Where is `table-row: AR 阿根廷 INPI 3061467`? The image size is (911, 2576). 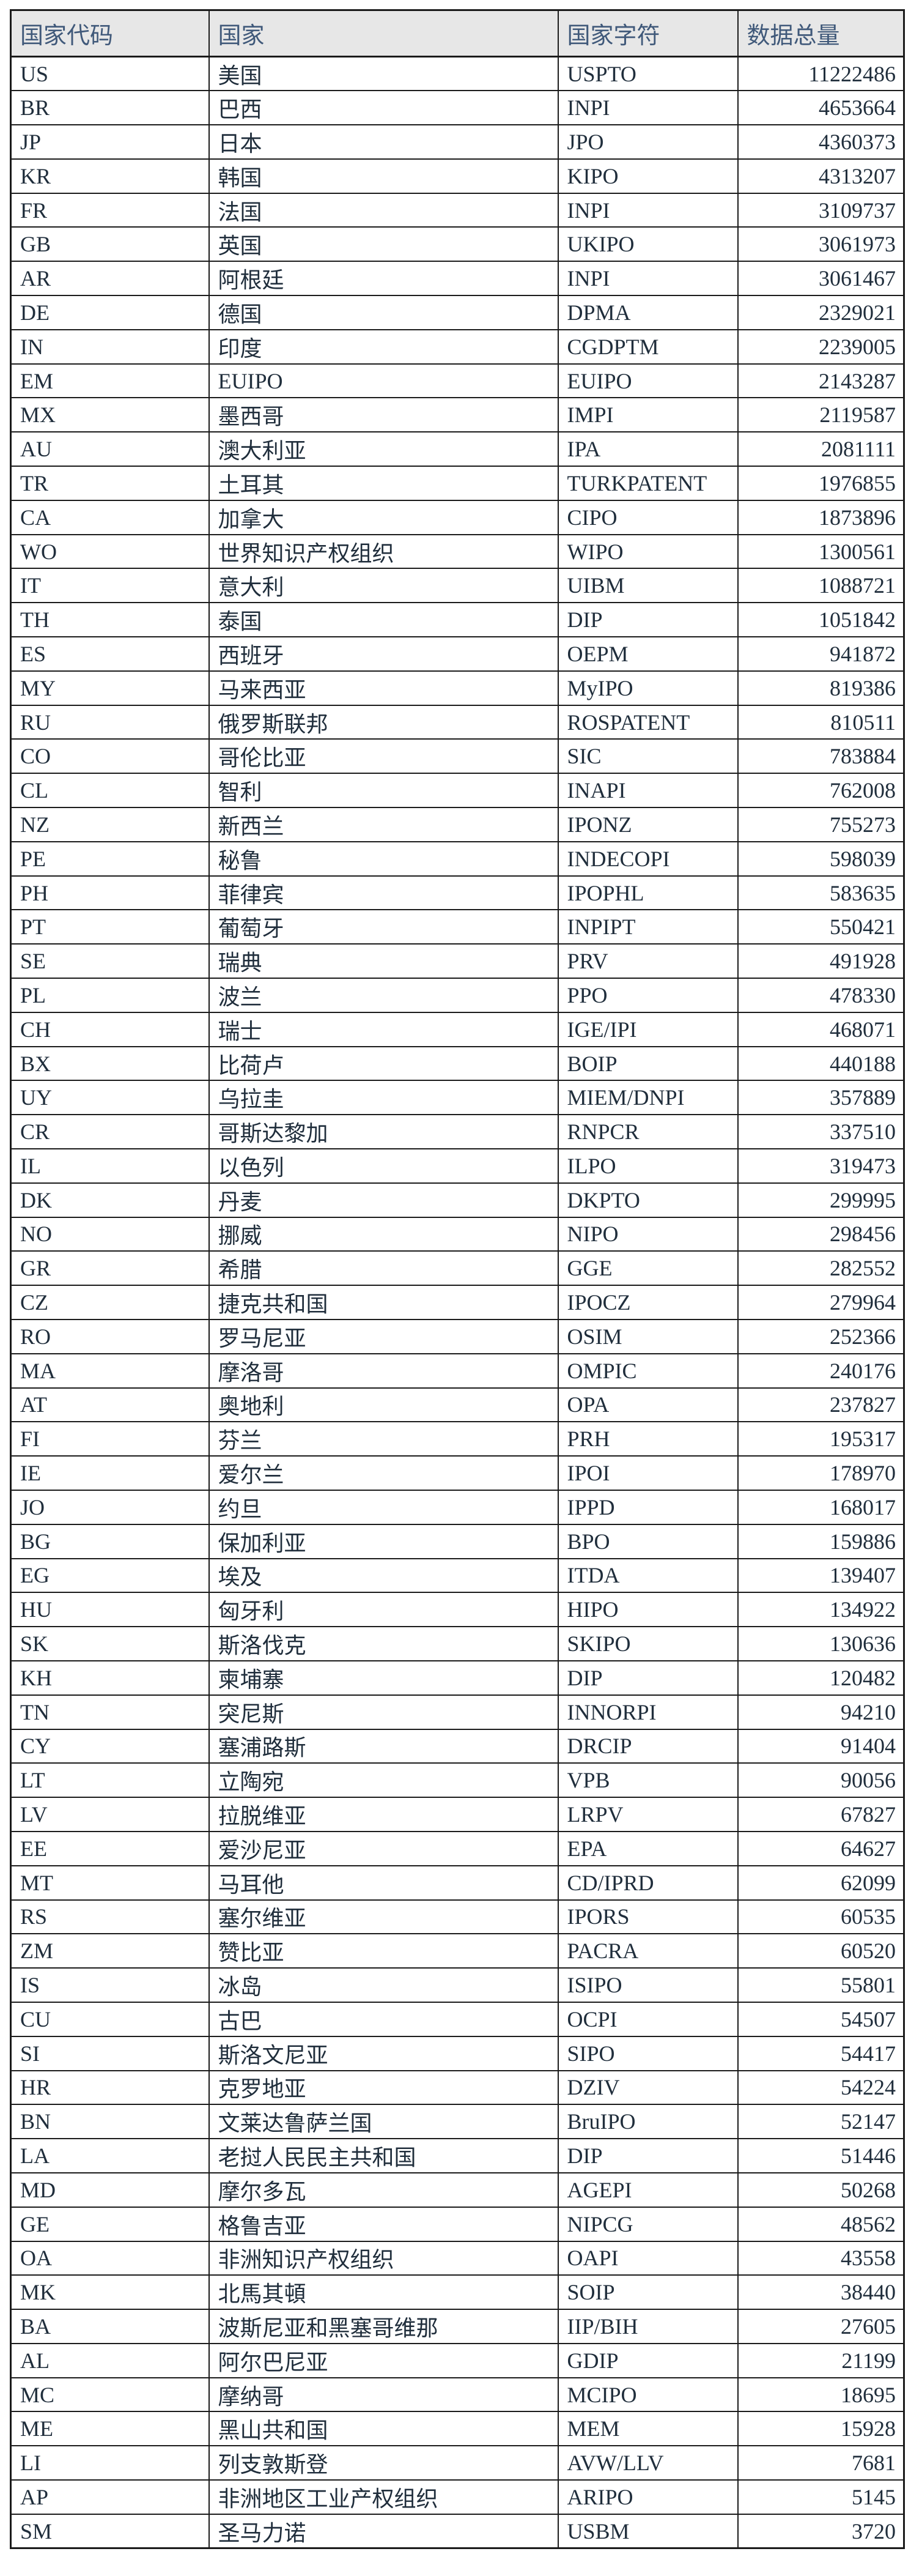
table-row: AR 阿根廷 INPI 3061467 is located at coordinates (457, 279).